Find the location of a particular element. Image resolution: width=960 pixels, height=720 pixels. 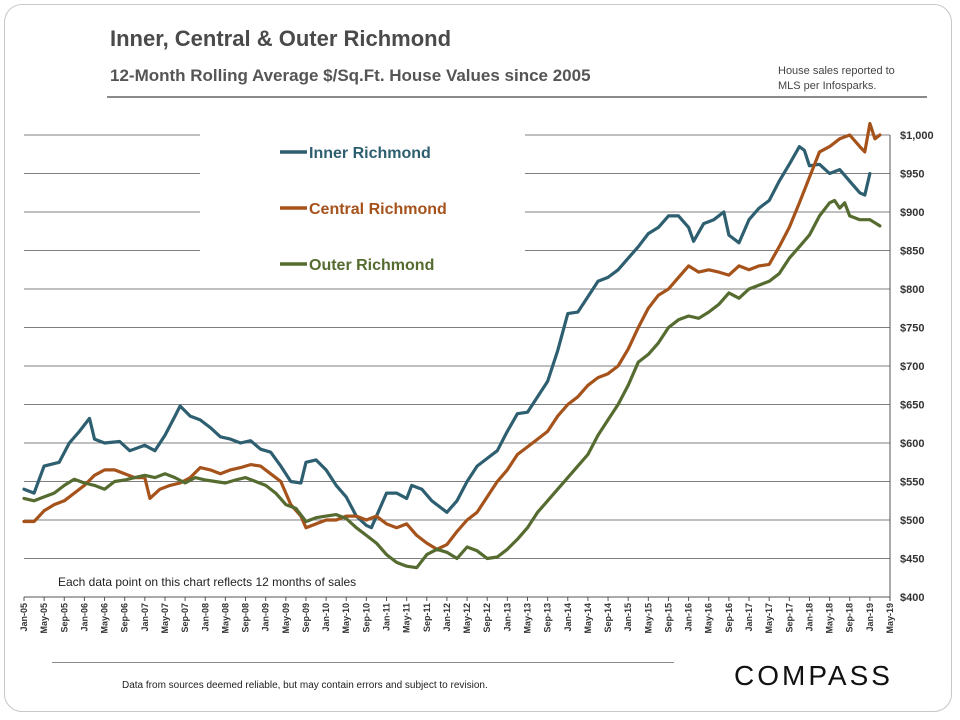

x-tick-label: Jan-07 is located at coordinates (145, 617).